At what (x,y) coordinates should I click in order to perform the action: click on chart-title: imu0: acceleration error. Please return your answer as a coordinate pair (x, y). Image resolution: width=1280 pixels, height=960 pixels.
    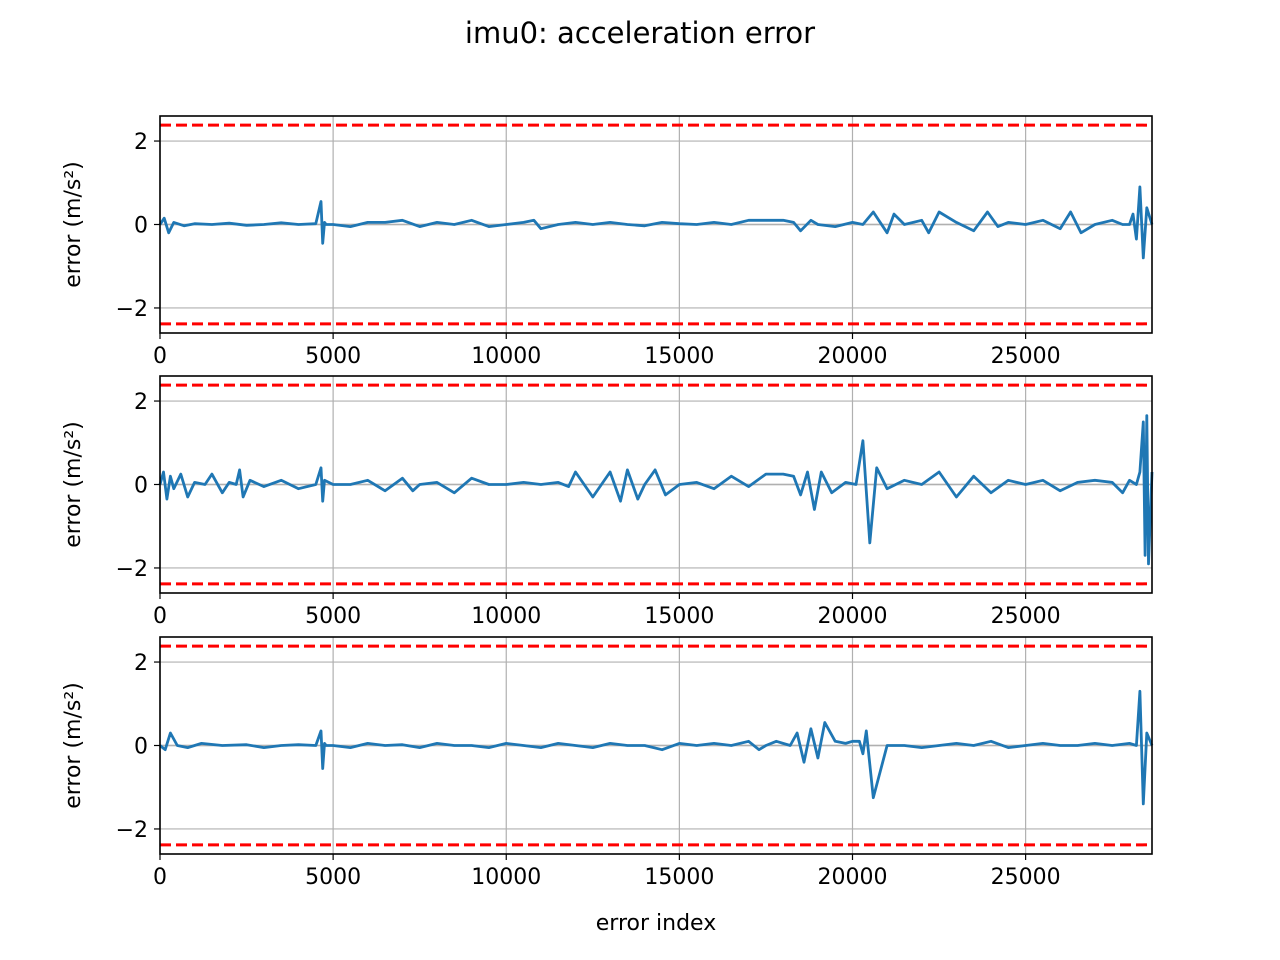
    Looking at the image, I should click on (640, 33).